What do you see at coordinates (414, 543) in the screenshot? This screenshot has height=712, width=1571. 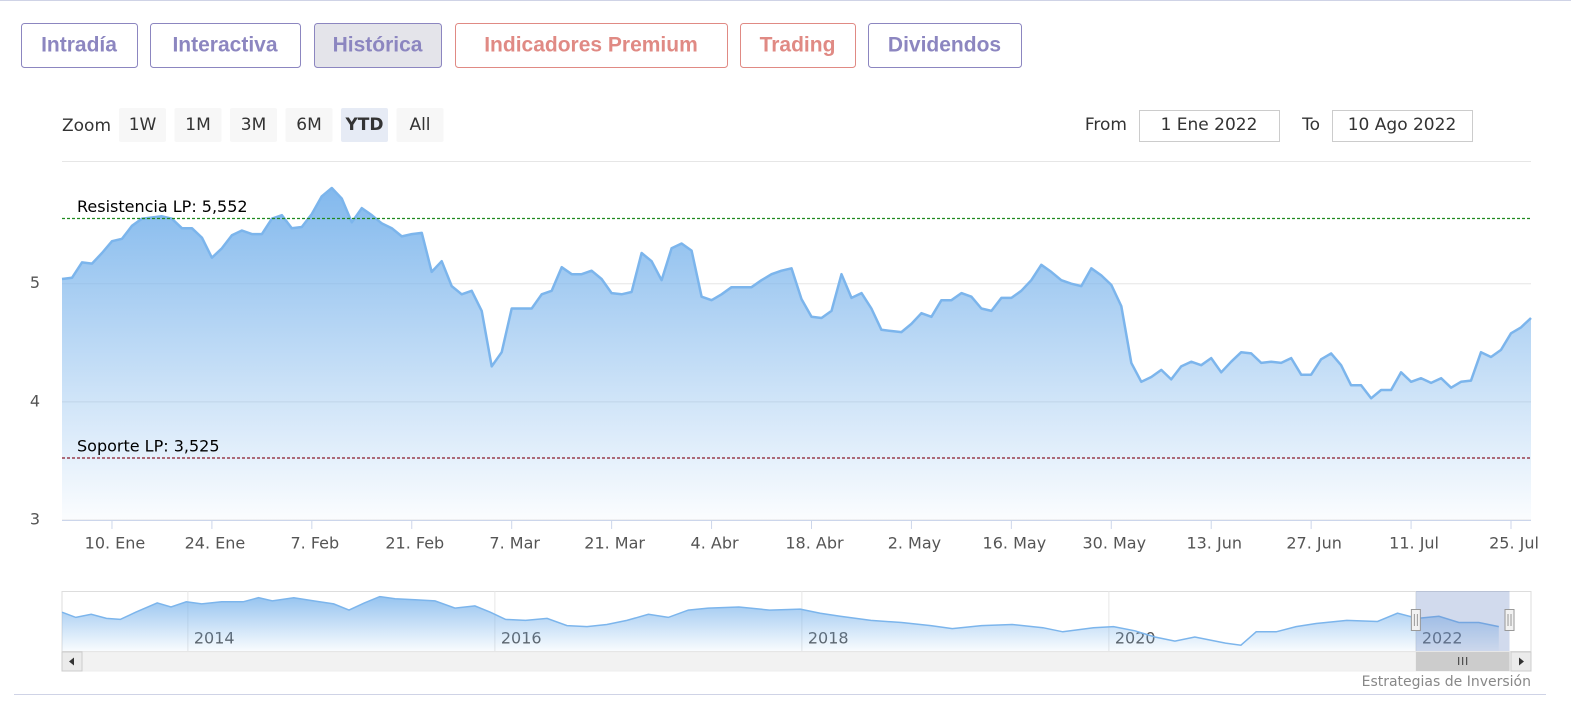 I see `x-tick-label: 21. Feb` at bounding box center [414, 543].